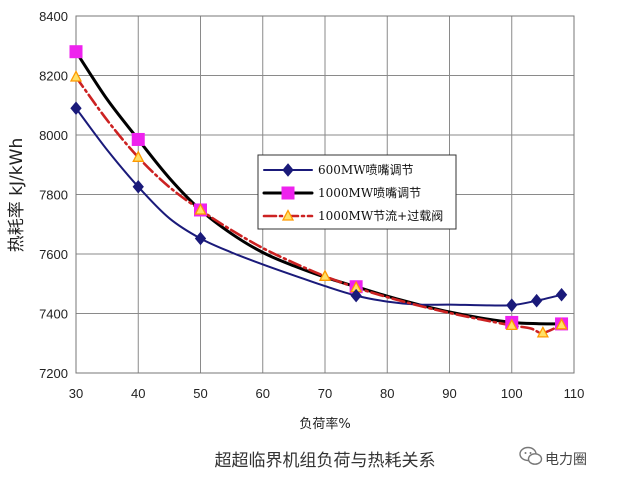 The image size is (632, 486). What do you see at coordinates (53, 254) in the screenshot?
I see `y-tick-label: 7600` at bounding box center [53, 254].